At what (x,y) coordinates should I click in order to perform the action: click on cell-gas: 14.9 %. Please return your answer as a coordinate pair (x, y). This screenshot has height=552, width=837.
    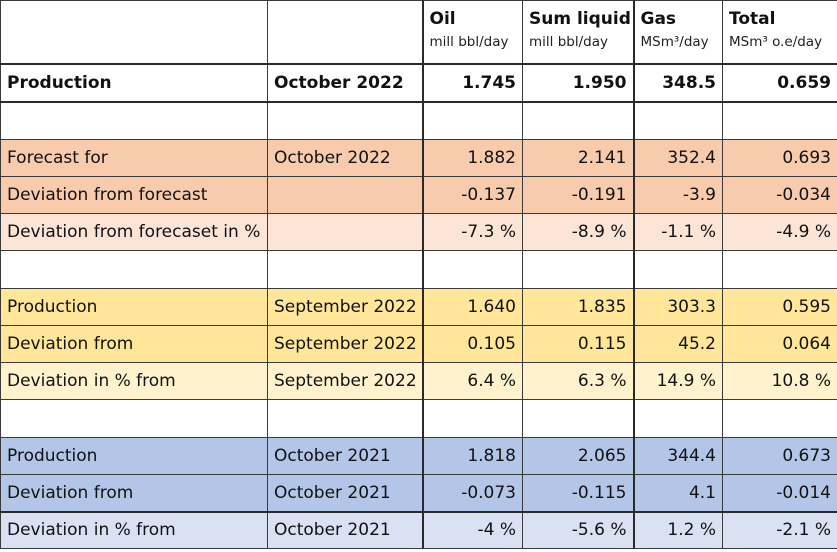
    Looking at the image, I should click on (678, 381).